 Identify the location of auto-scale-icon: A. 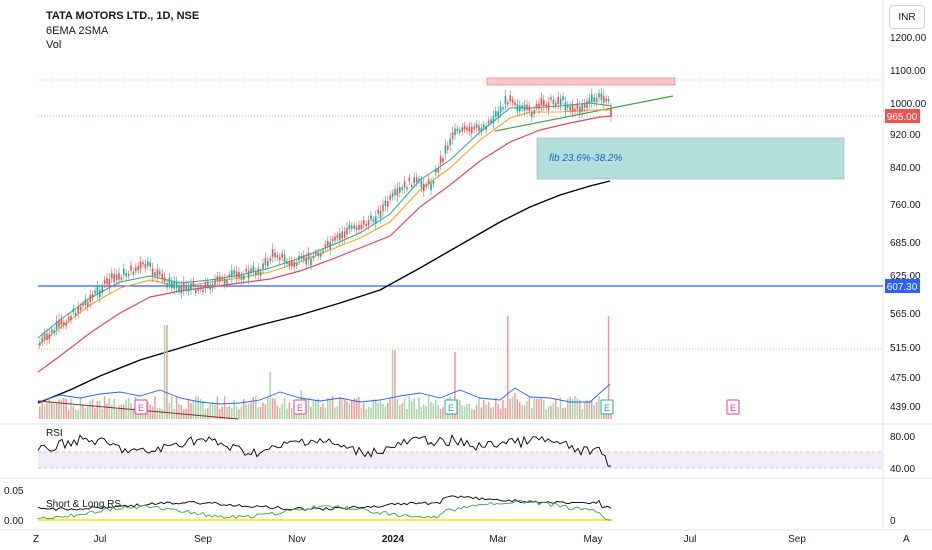
(906, 539).